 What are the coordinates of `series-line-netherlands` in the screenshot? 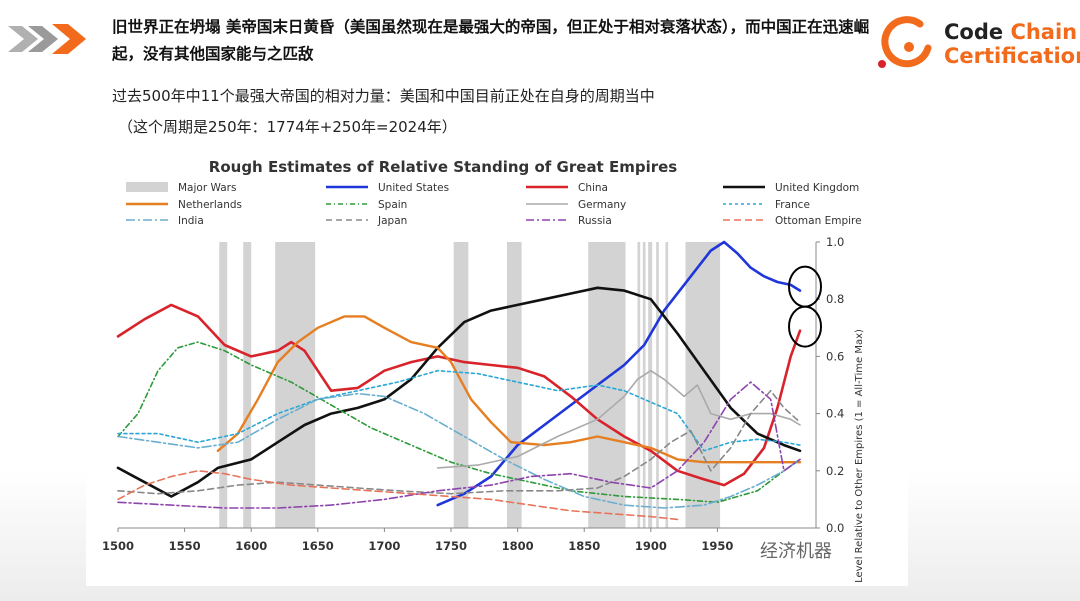 It's located at (509, 389).